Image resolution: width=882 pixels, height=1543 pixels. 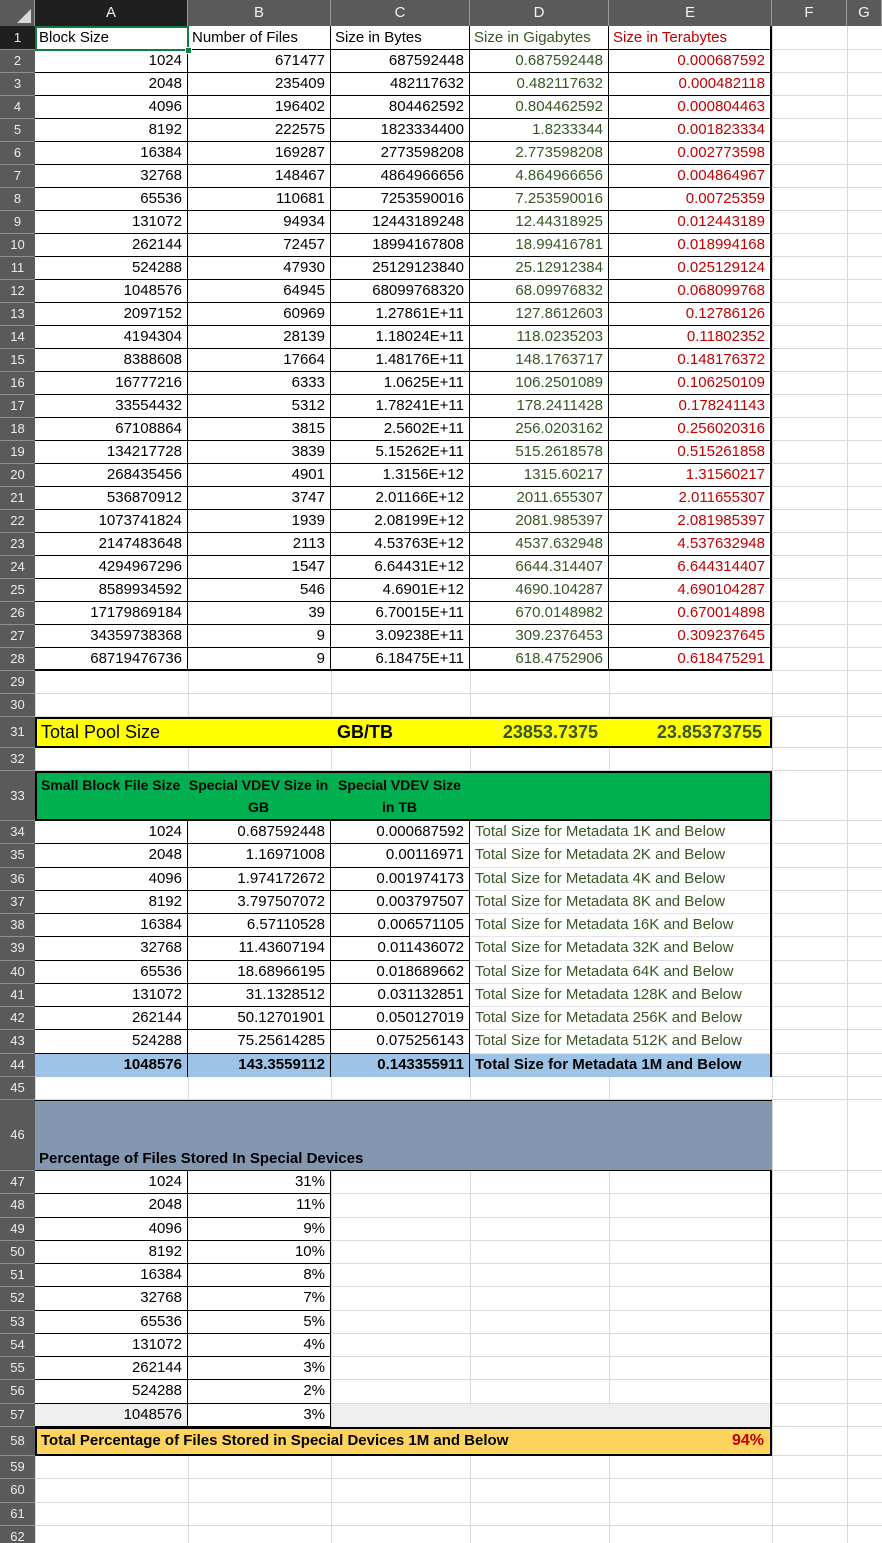 What do you see at coordinates (111, 1065) in the screenshot?
I see `cell-A44: 1048576` at bounding box center [111, 1065].